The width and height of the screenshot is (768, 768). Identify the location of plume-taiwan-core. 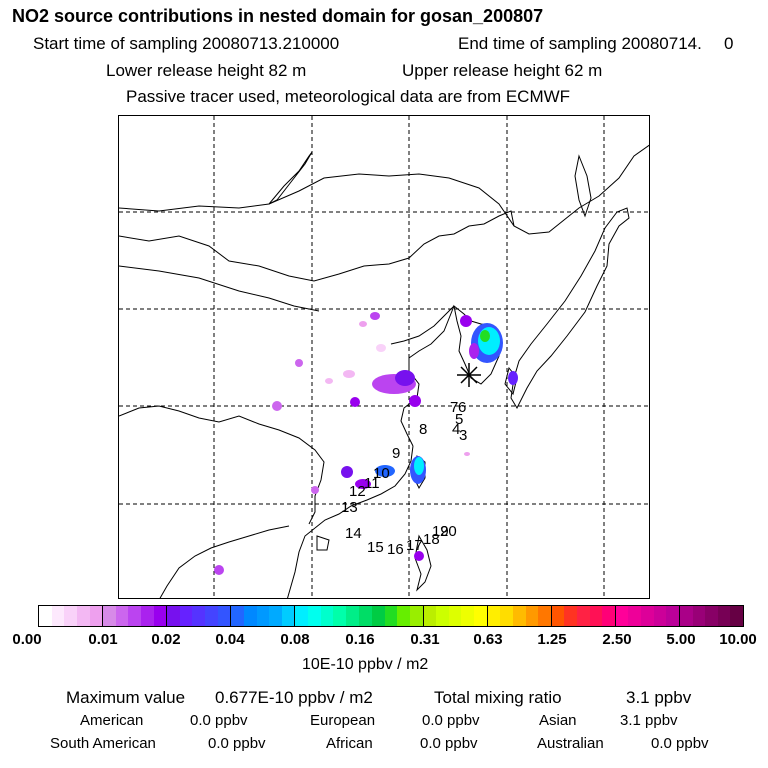
(419, 466).